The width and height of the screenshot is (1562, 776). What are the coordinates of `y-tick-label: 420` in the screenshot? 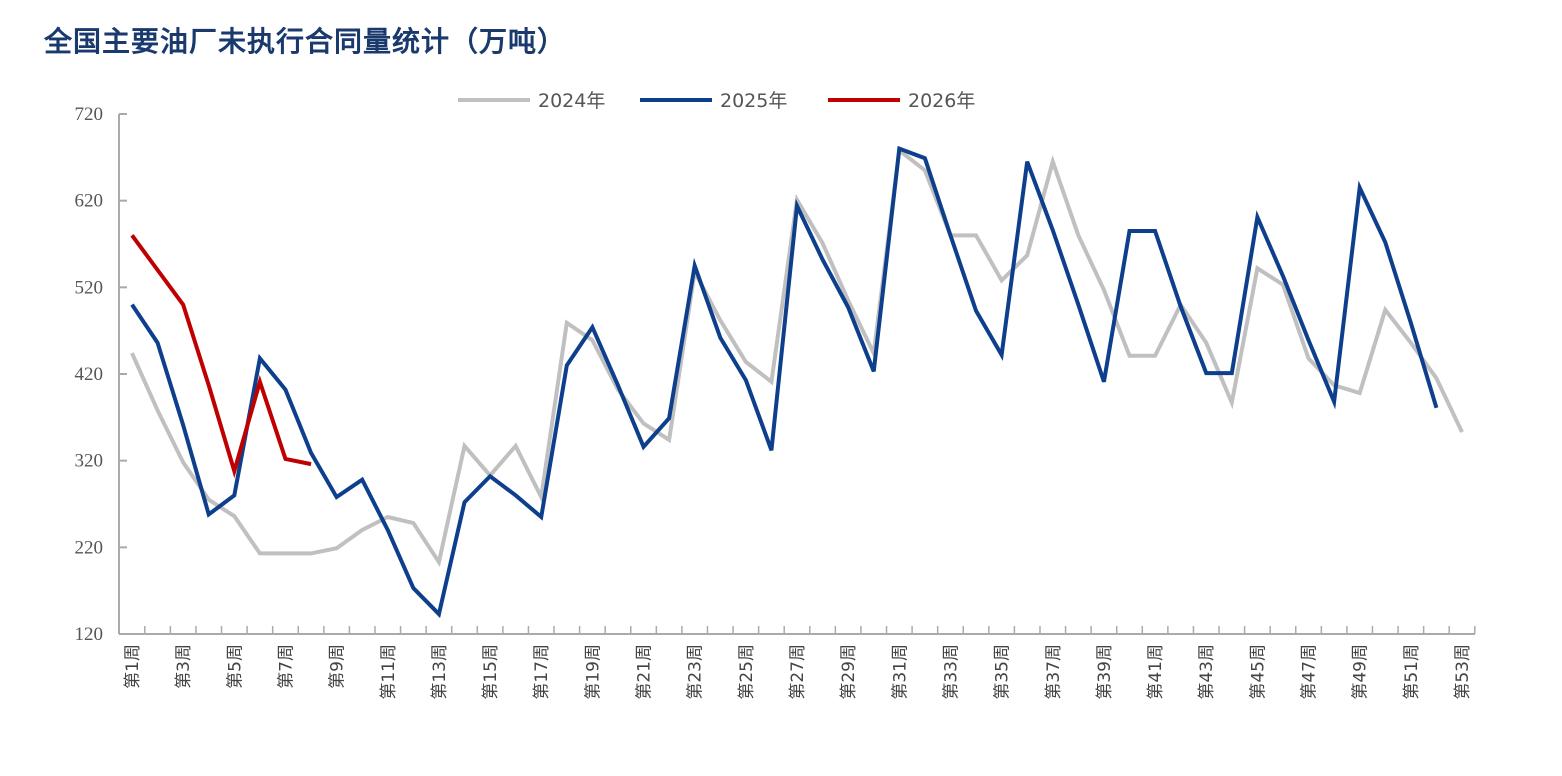 It's located at (89, 374).